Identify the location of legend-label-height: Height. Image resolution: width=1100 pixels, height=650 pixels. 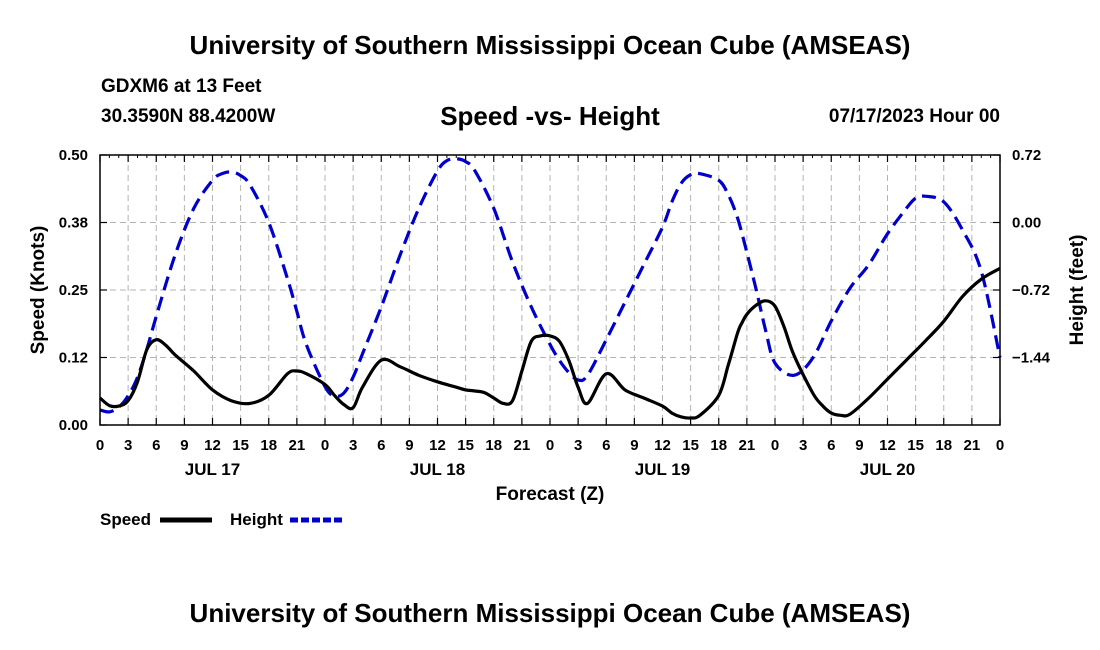
(256, 519).